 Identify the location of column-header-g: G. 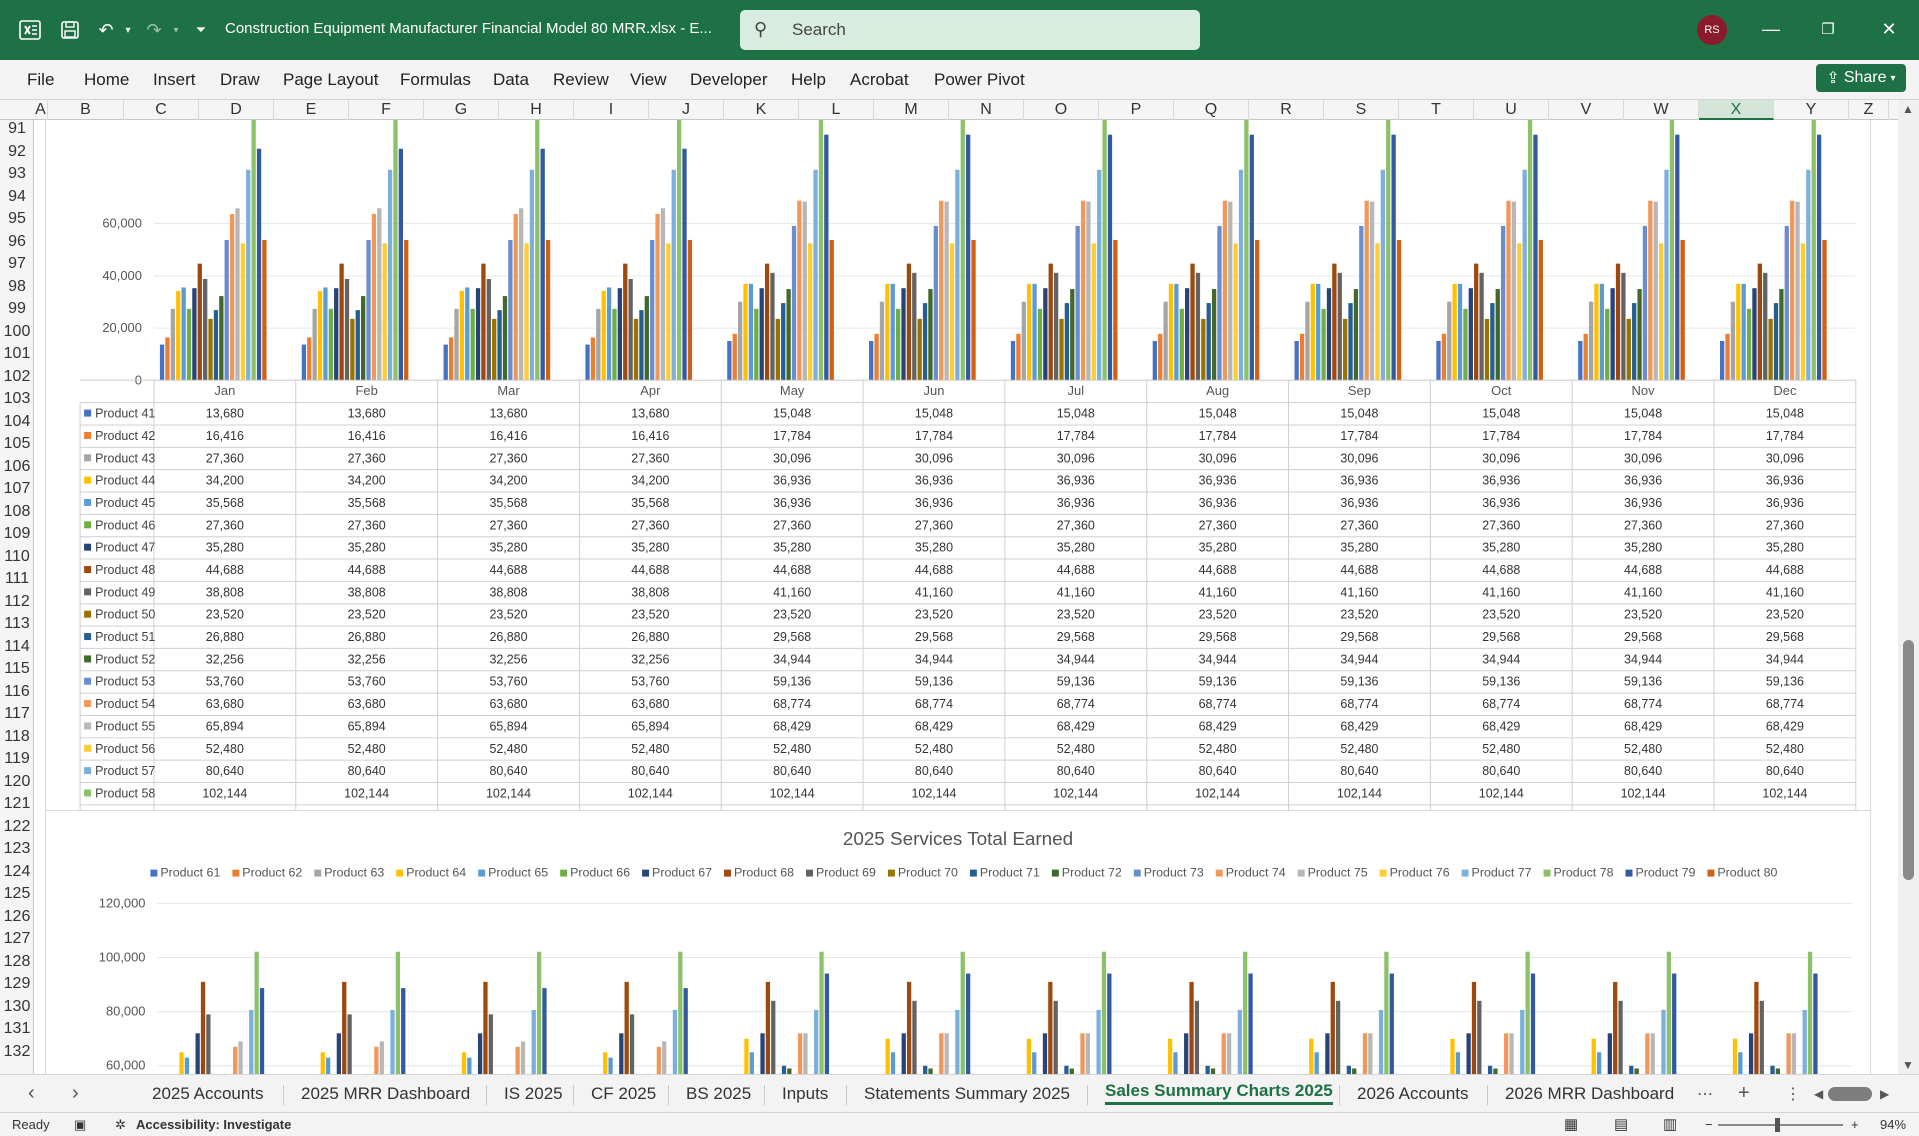
(461, 110).